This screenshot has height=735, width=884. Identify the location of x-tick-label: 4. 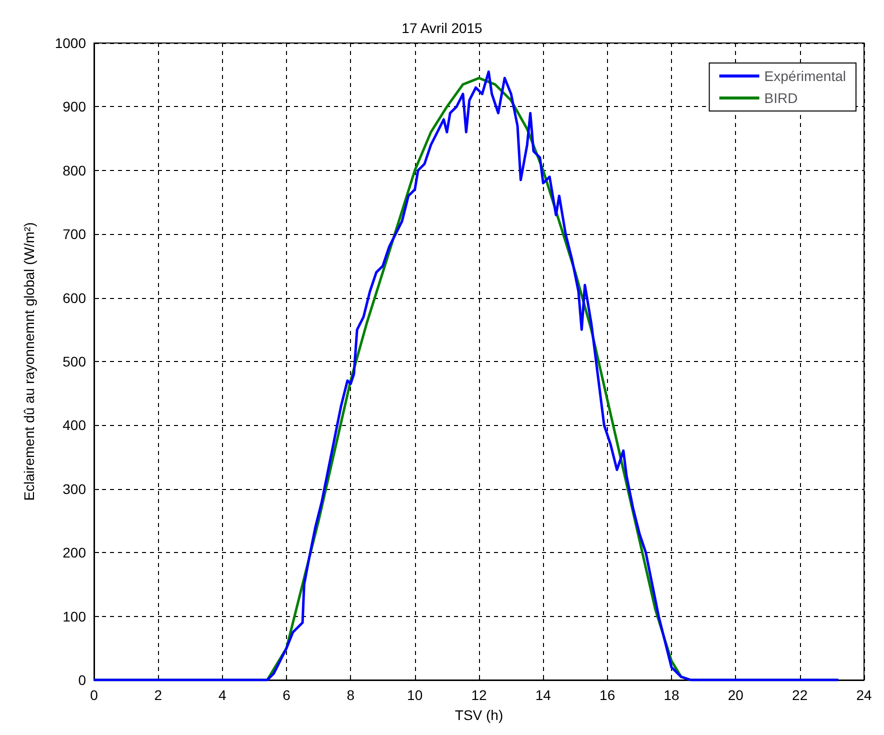
(222, 695).